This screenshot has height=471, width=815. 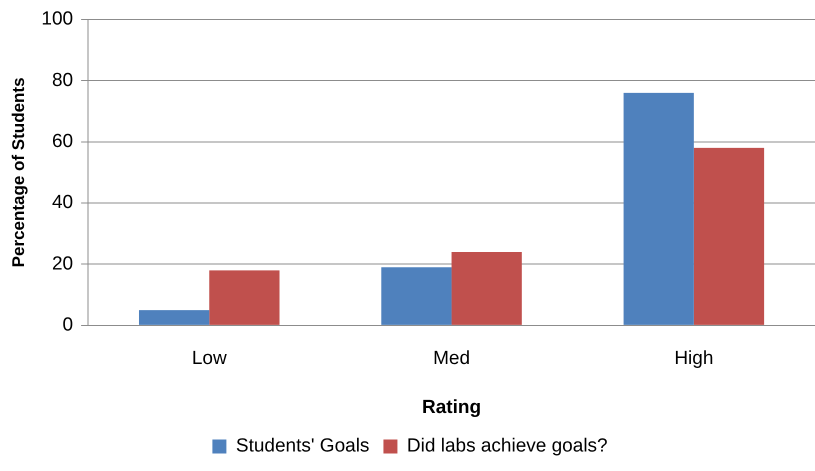 What do you see at coordinates (63, 80) in the screenshot?
I see `y-tick-label: 80` at bounding box center [63, 80].